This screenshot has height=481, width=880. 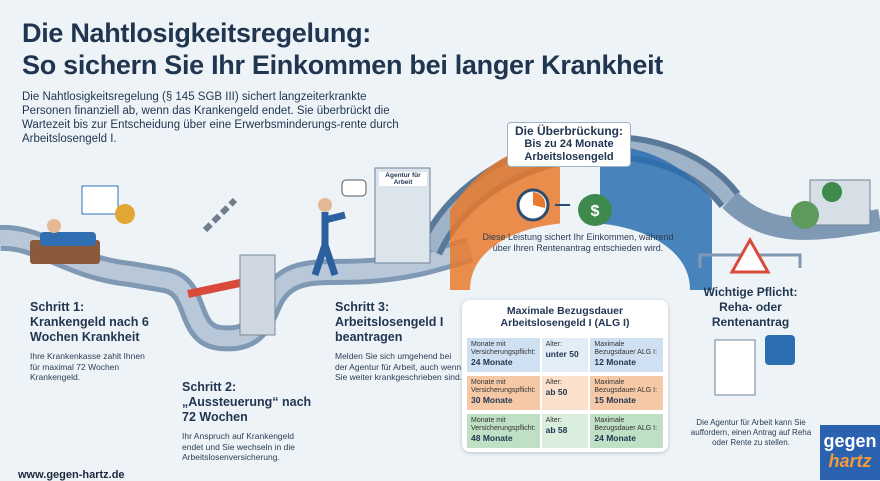 What do you see at coordinates (257, 295) in the screenshot?
I see `gate` at bounding box center [257, 295].